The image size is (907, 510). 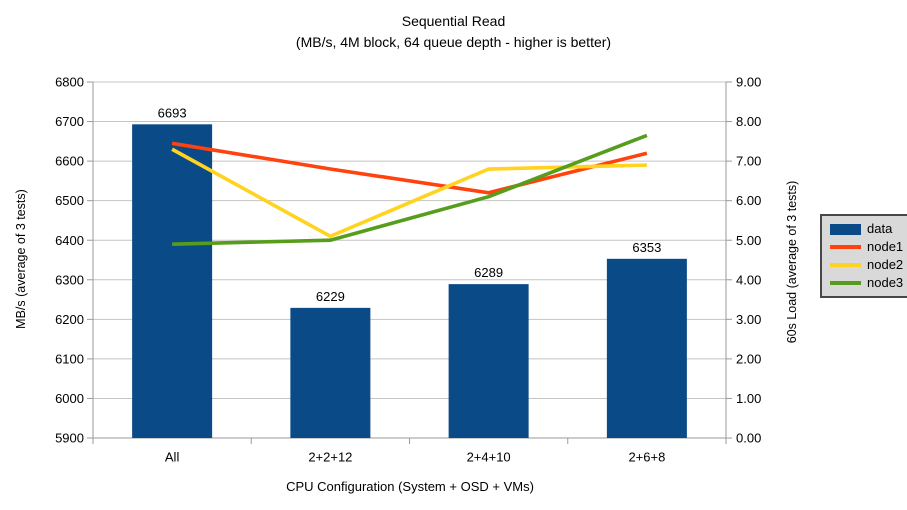 I want to click on legend-label: node1, so click(x=885, y=246).